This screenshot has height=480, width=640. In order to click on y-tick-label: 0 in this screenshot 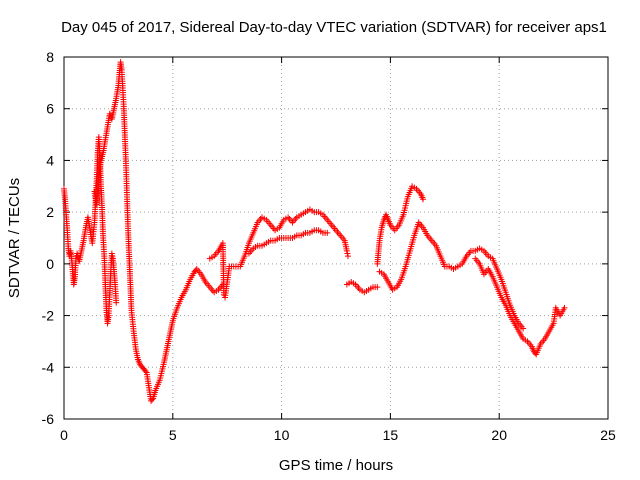, I will do `click(50, 264)`.